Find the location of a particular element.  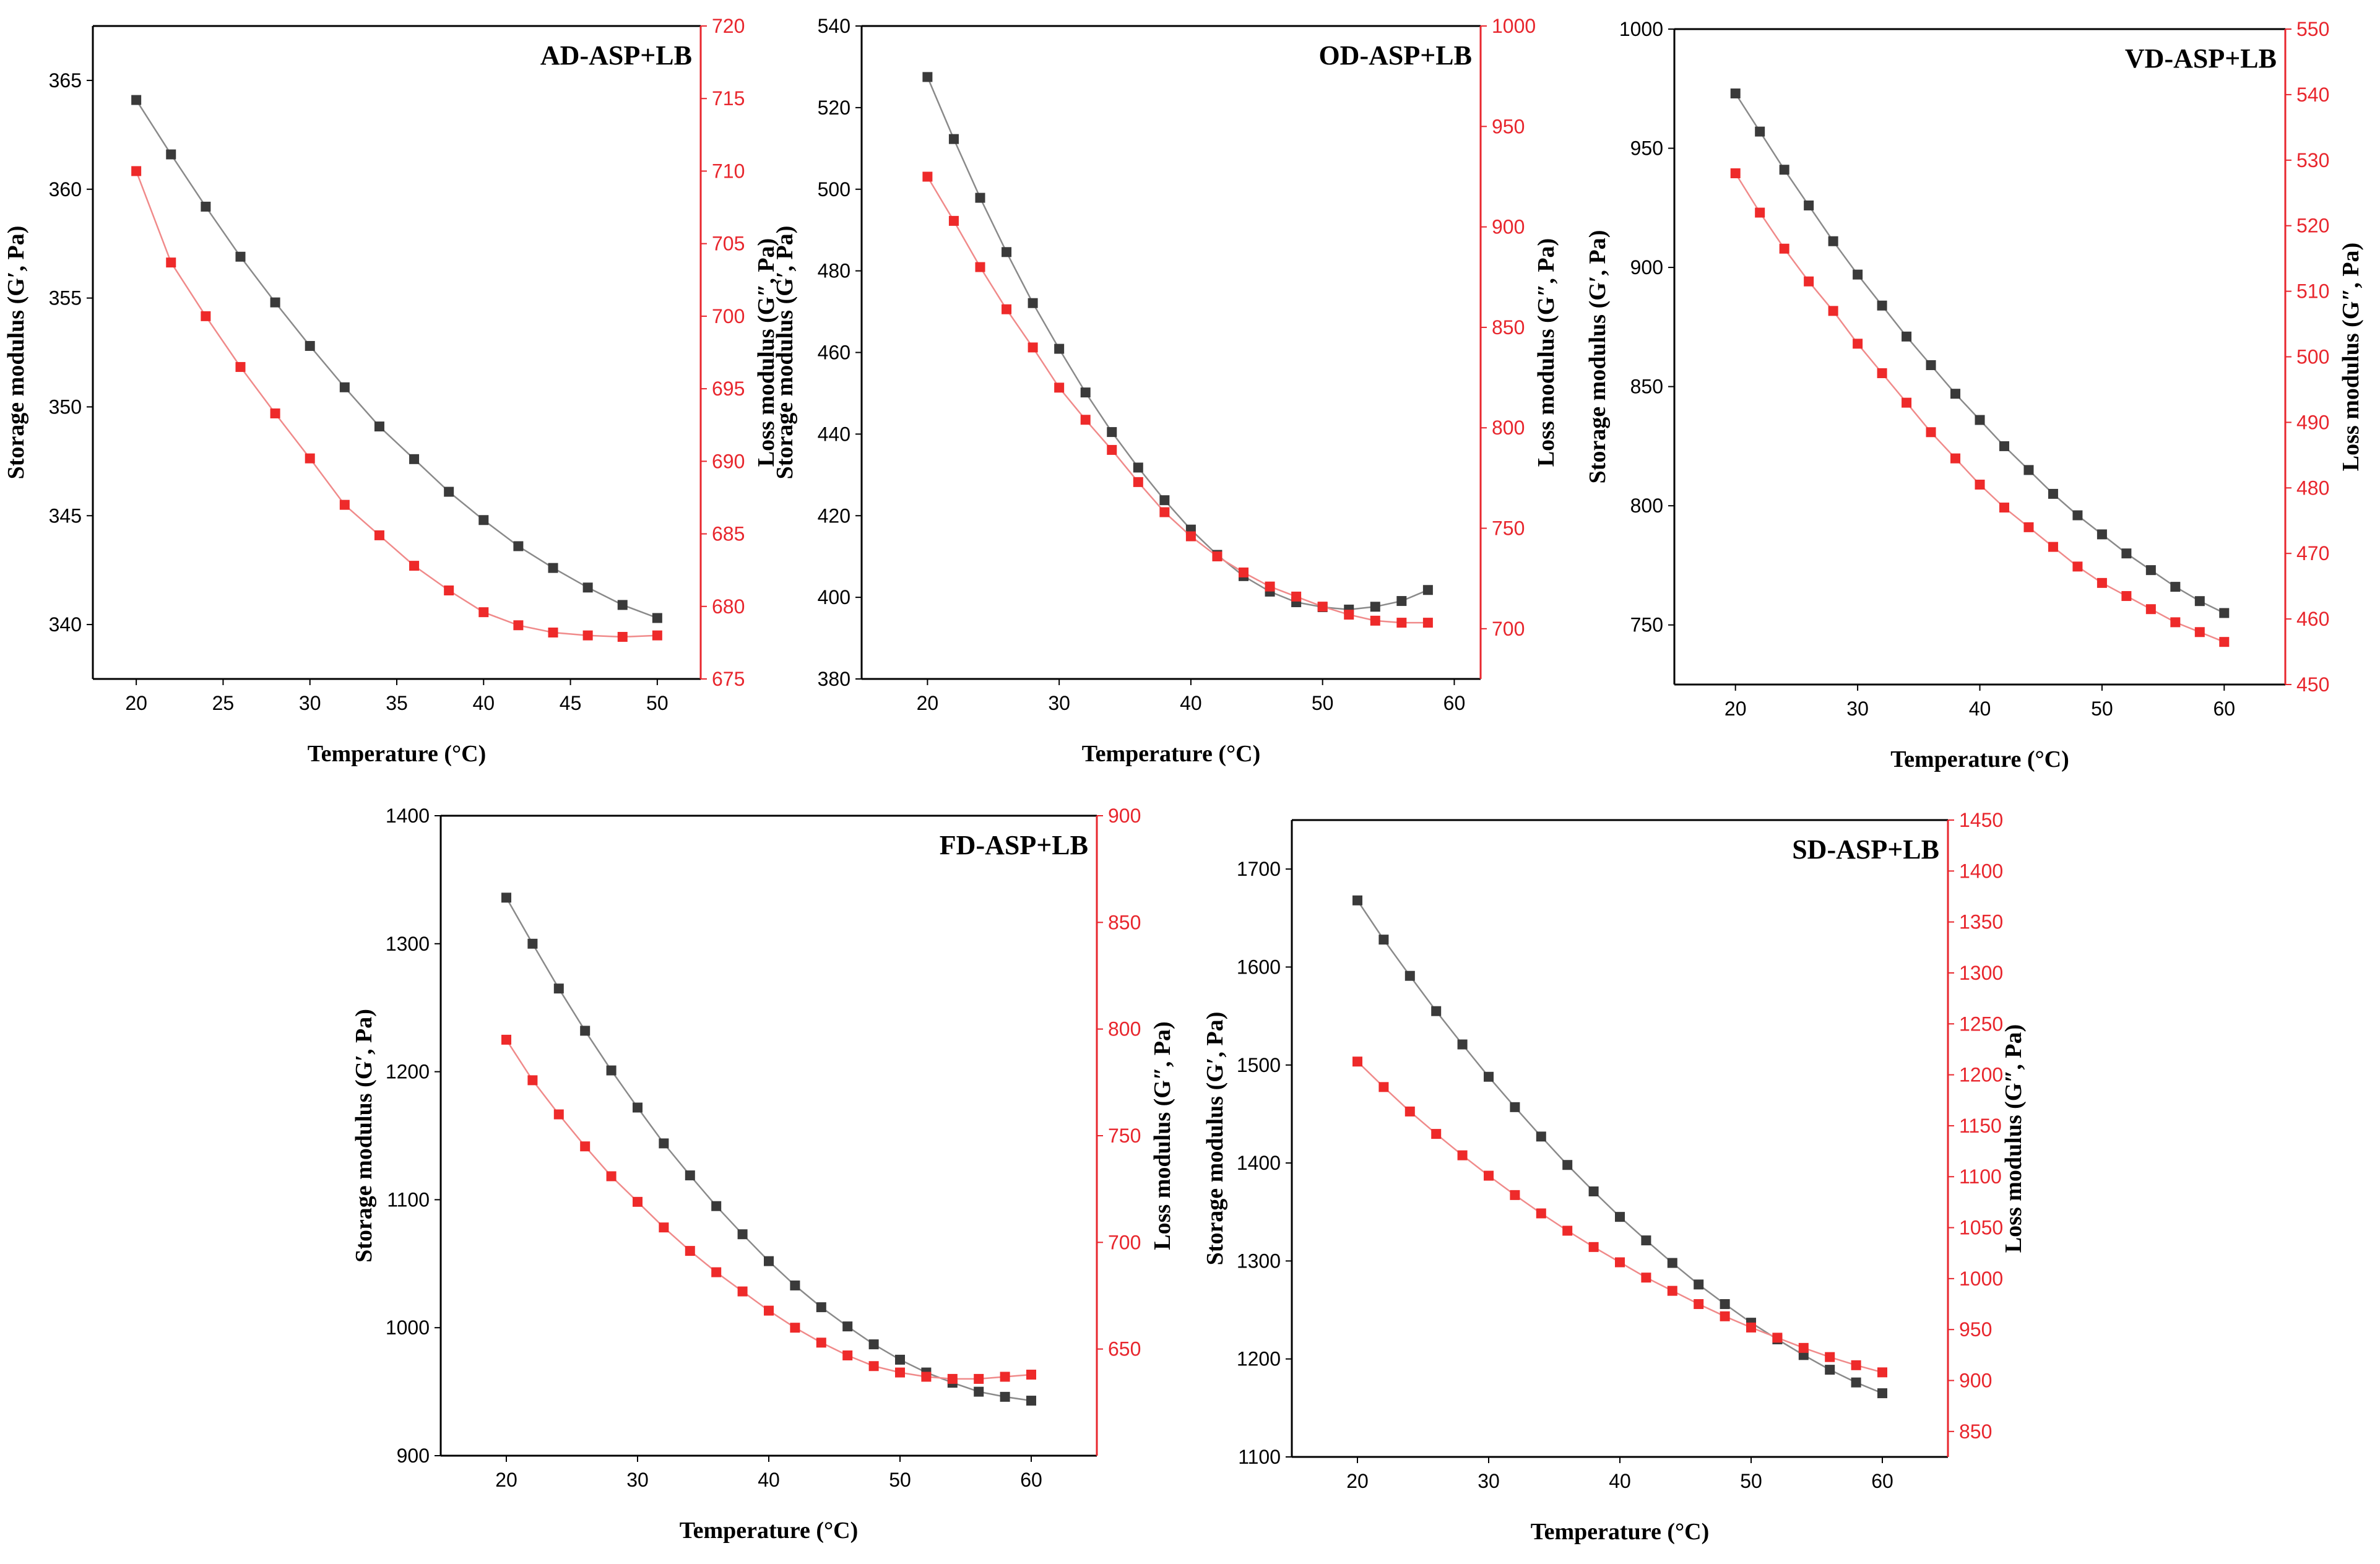

y-tick-label: 850 is located at coordinates (1646, 387).